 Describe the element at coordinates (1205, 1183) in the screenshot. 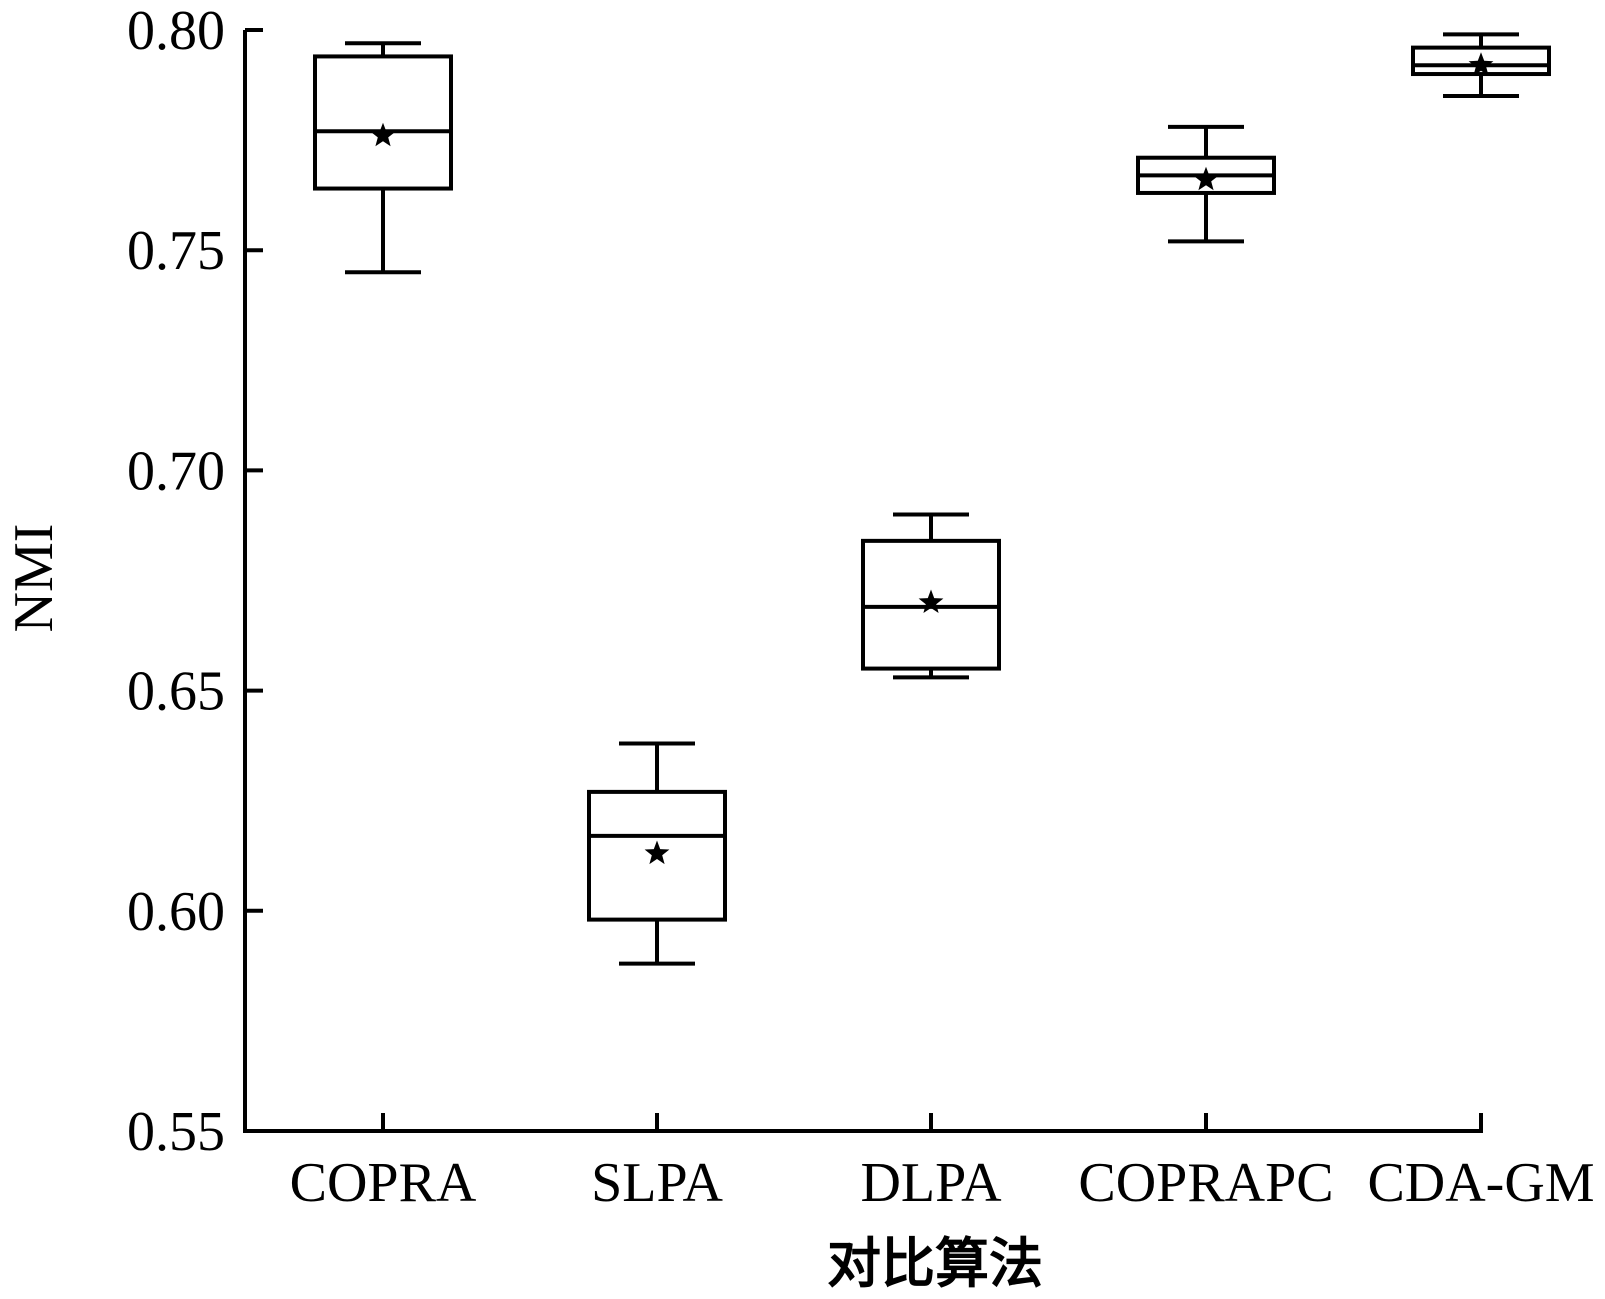

I see `x-tick-label: COPRAPC` at that location.